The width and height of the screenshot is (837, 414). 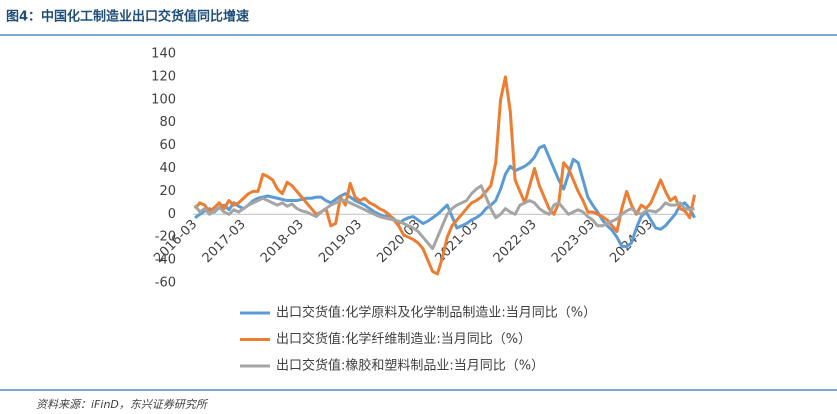 What do you see at coordinates (167, 168) in the screenshot?
I see `y-tick-label: 40` at bounding box center [167, 168].